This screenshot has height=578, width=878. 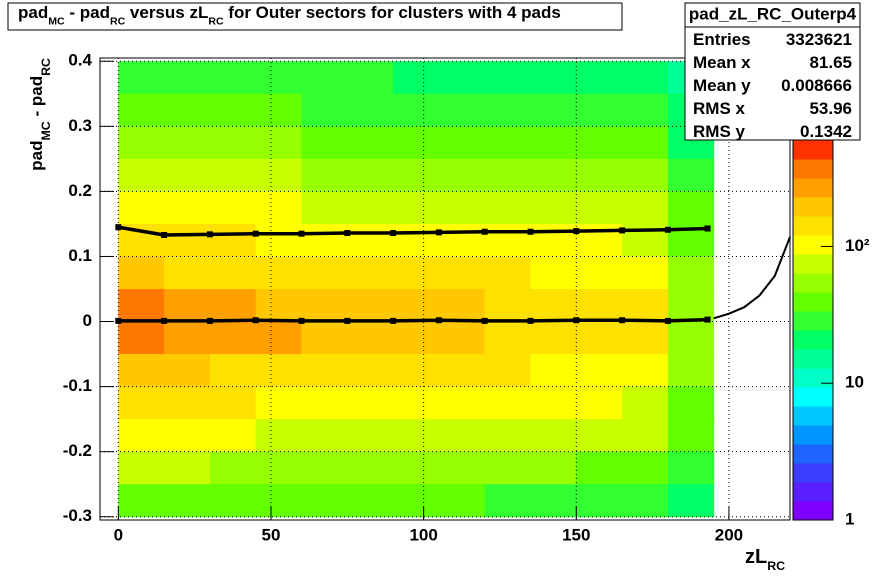 I want to click on title-box, so click(x=315, y=16).